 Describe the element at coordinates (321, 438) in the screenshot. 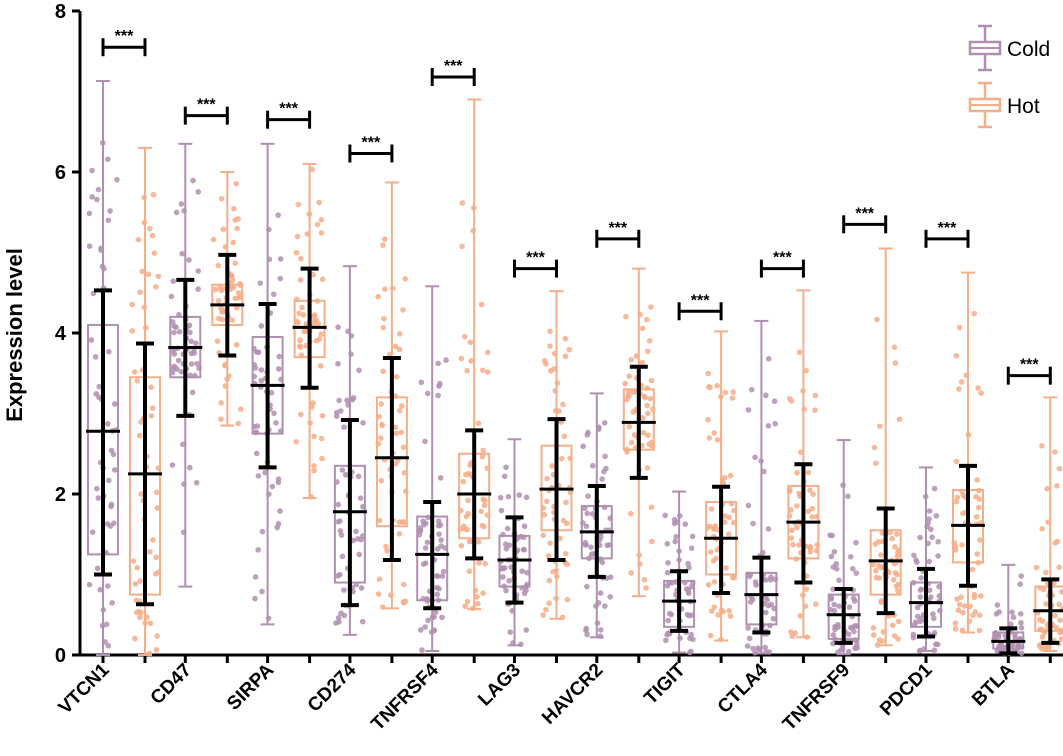

I see `data-point-hot-sirpa` at that location.